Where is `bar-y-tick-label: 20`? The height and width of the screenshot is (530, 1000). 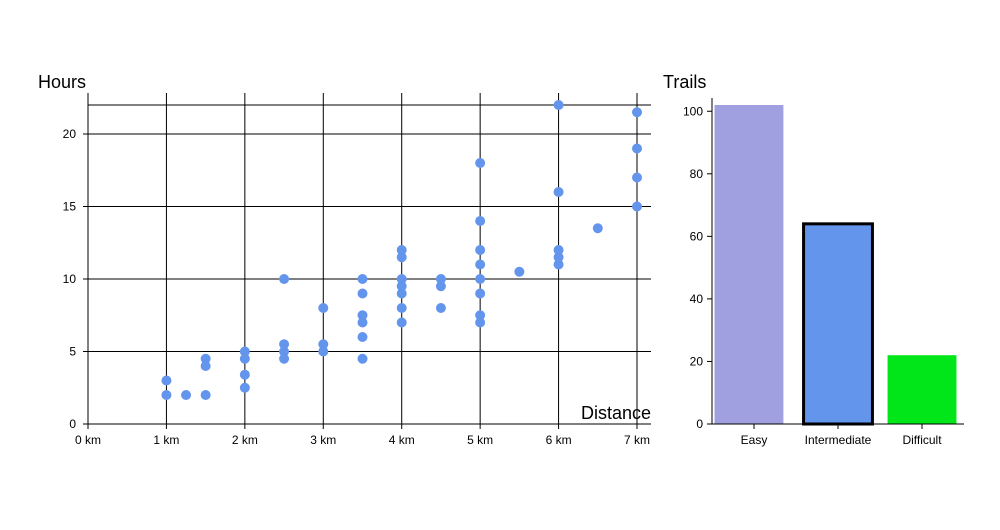
bar-y-tick-label: 20 is located at coordinates (697, 361).